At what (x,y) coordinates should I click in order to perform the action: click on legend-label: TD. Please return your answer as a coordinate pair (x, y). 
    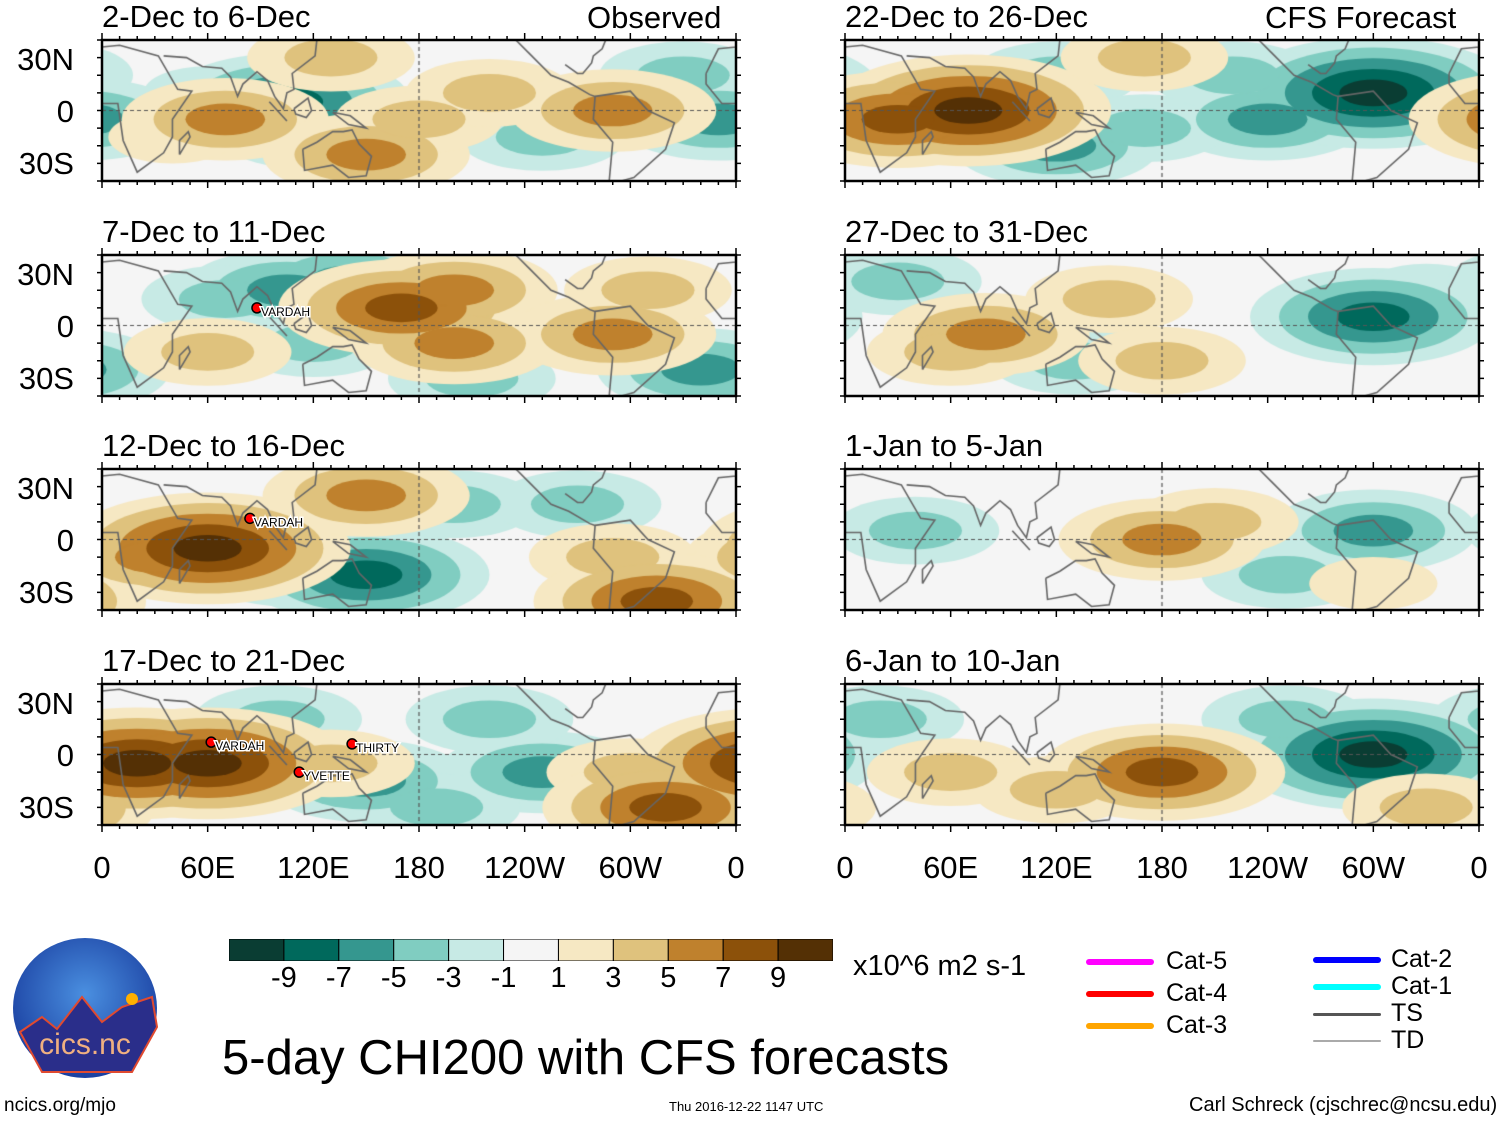
    Looking at the image, I should click on (1408, 1040).